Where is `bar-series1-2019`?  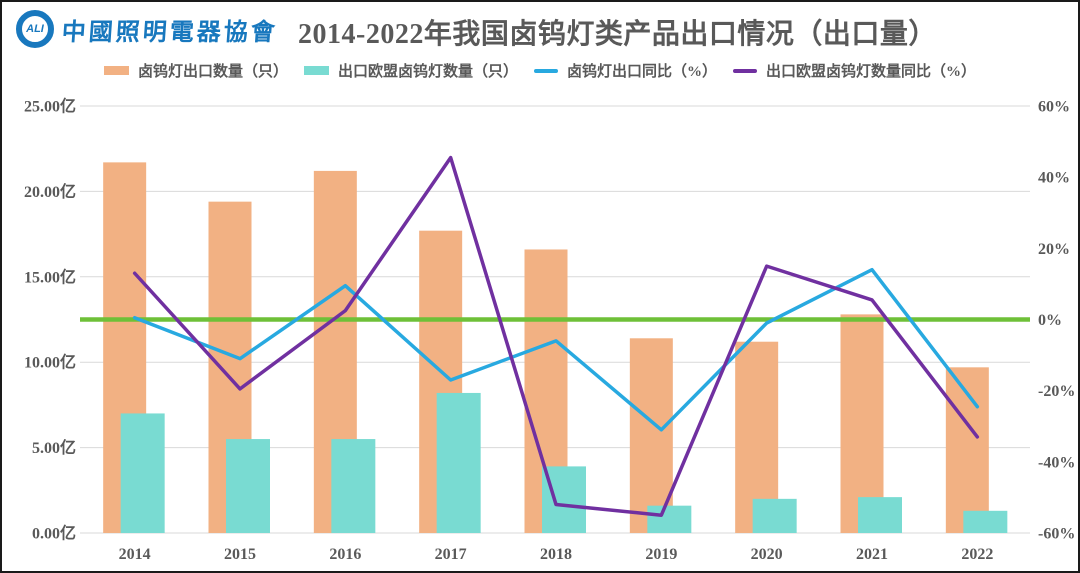 bar-series1-2019 is located at coordinates (669, 519).